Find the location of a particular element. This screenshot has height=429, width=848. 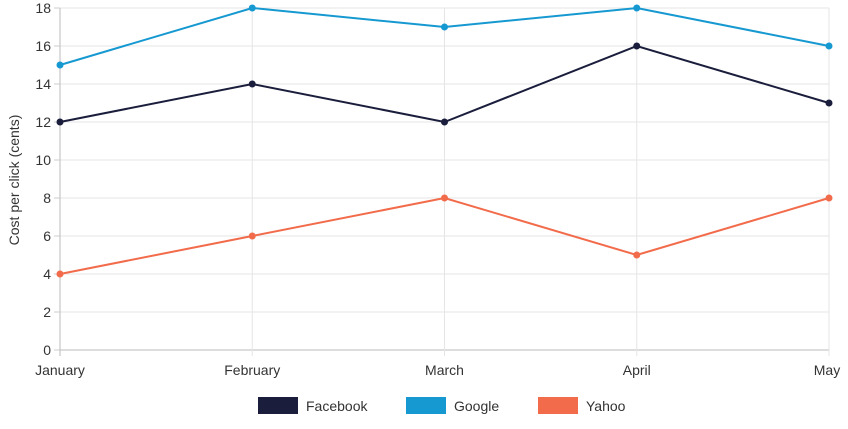

y-axis: 0 2 4 6 8 10 12 14 16 18 is located at coordinates (47, 179).